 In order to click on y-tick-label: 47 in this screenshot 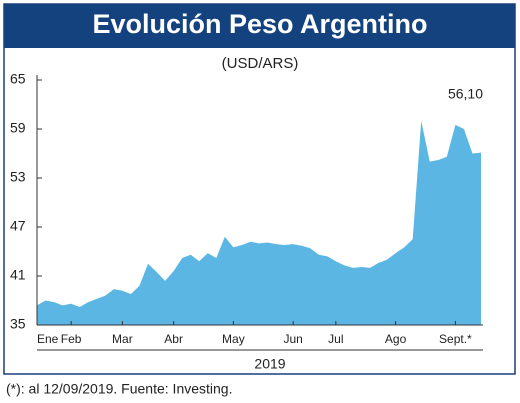, I will do `click(18, 226)`.